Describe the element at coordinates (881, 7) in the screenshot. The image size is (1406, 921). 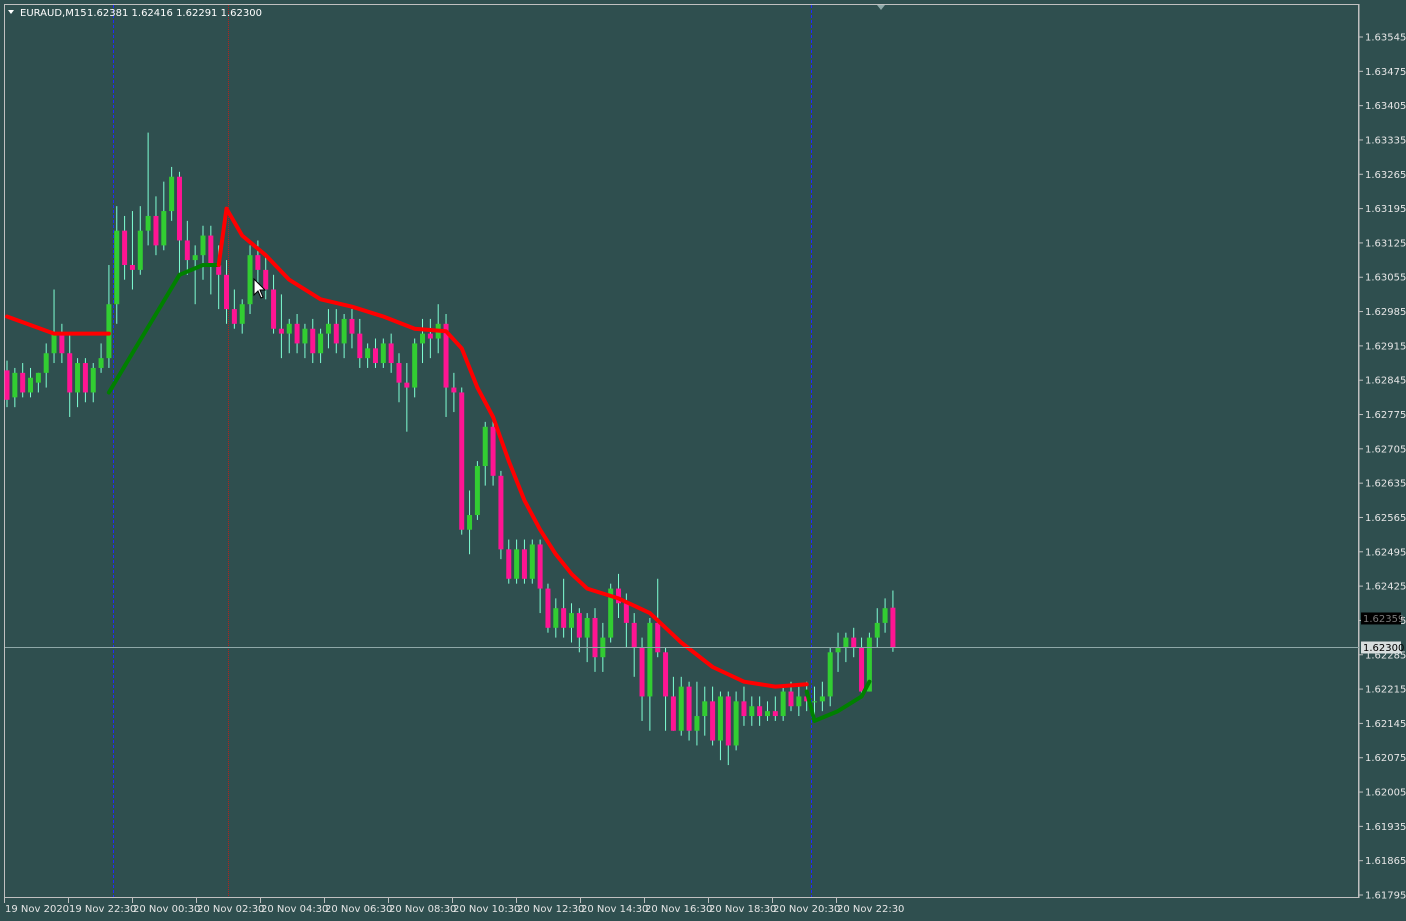
I see `shift-marker-icon` at that location.